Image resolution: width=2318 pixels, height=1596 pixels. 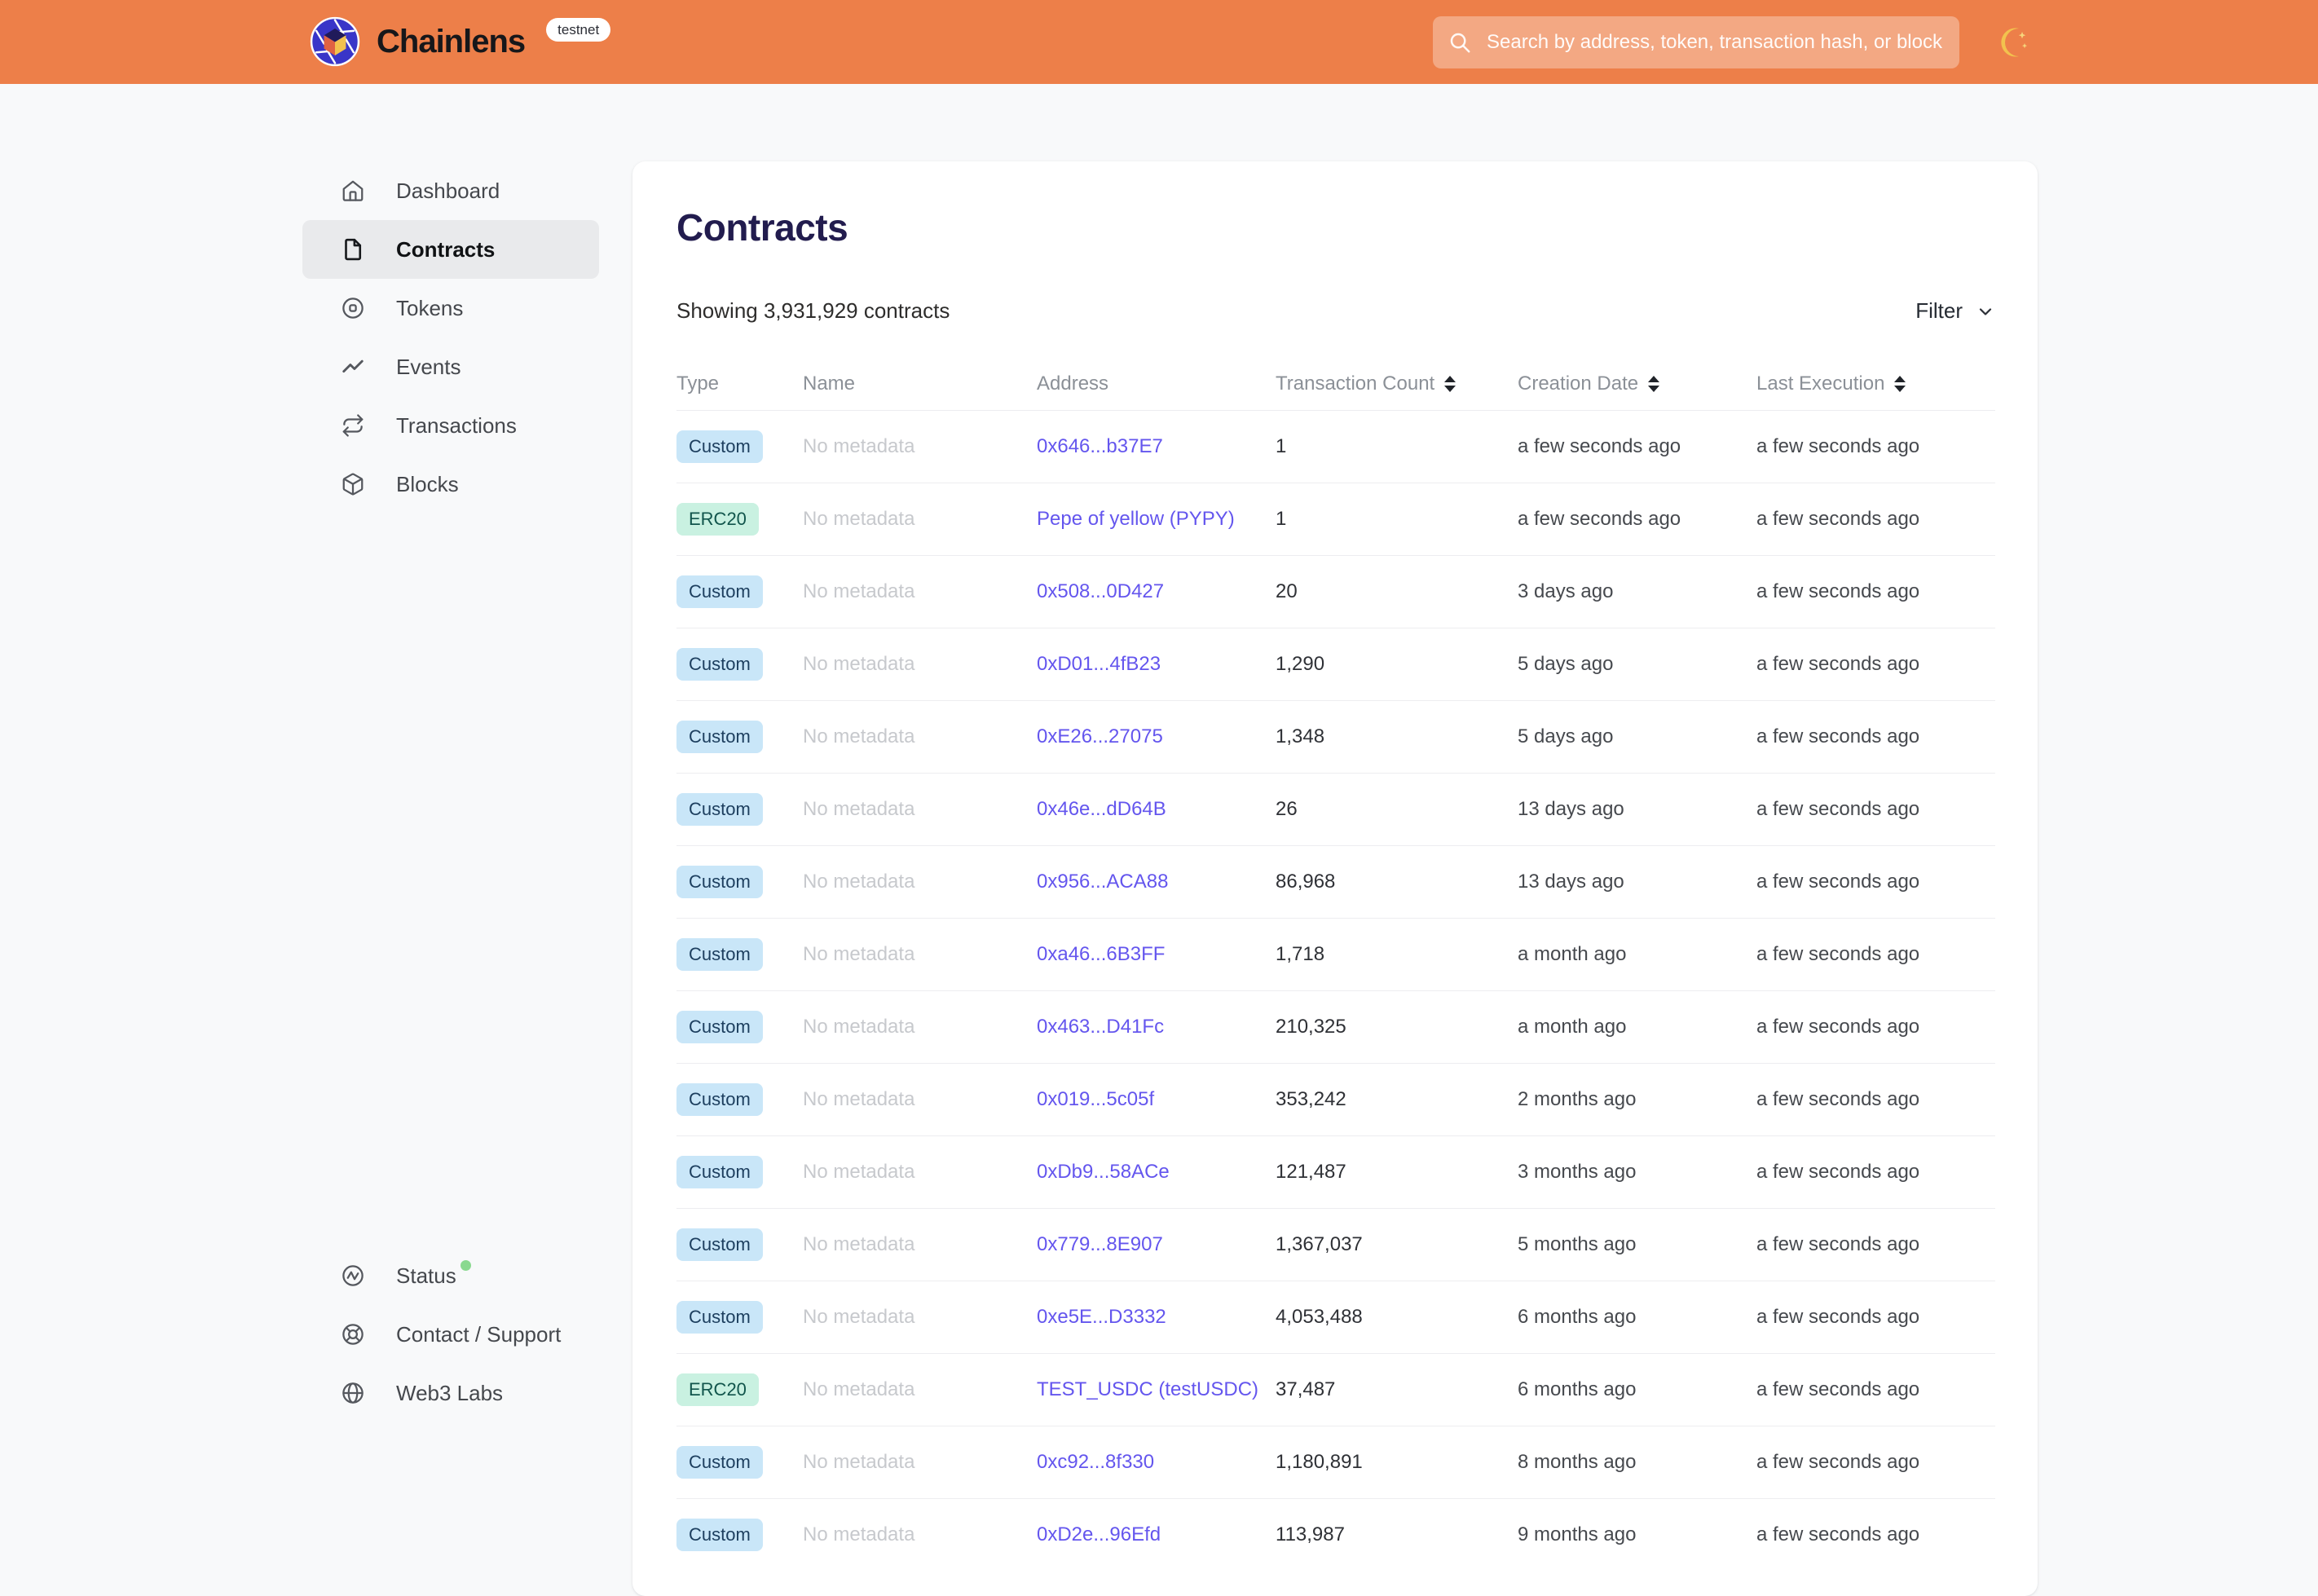 What do you see at coordinates (1100, 1244) in the screenshot?
I see `address-link: 0x779...8E907` at bounding box center [1100, 1244].